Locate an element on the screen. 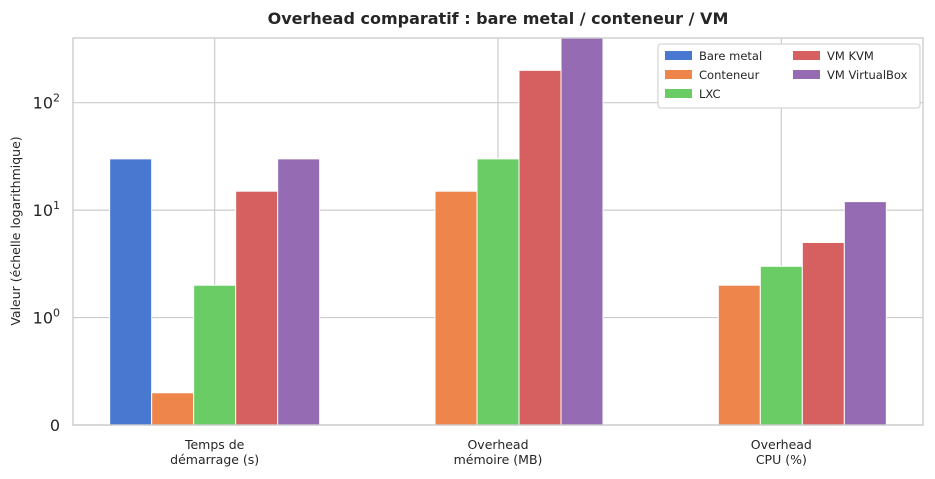  legend-label: LXC is located at coordinates (709, 94).